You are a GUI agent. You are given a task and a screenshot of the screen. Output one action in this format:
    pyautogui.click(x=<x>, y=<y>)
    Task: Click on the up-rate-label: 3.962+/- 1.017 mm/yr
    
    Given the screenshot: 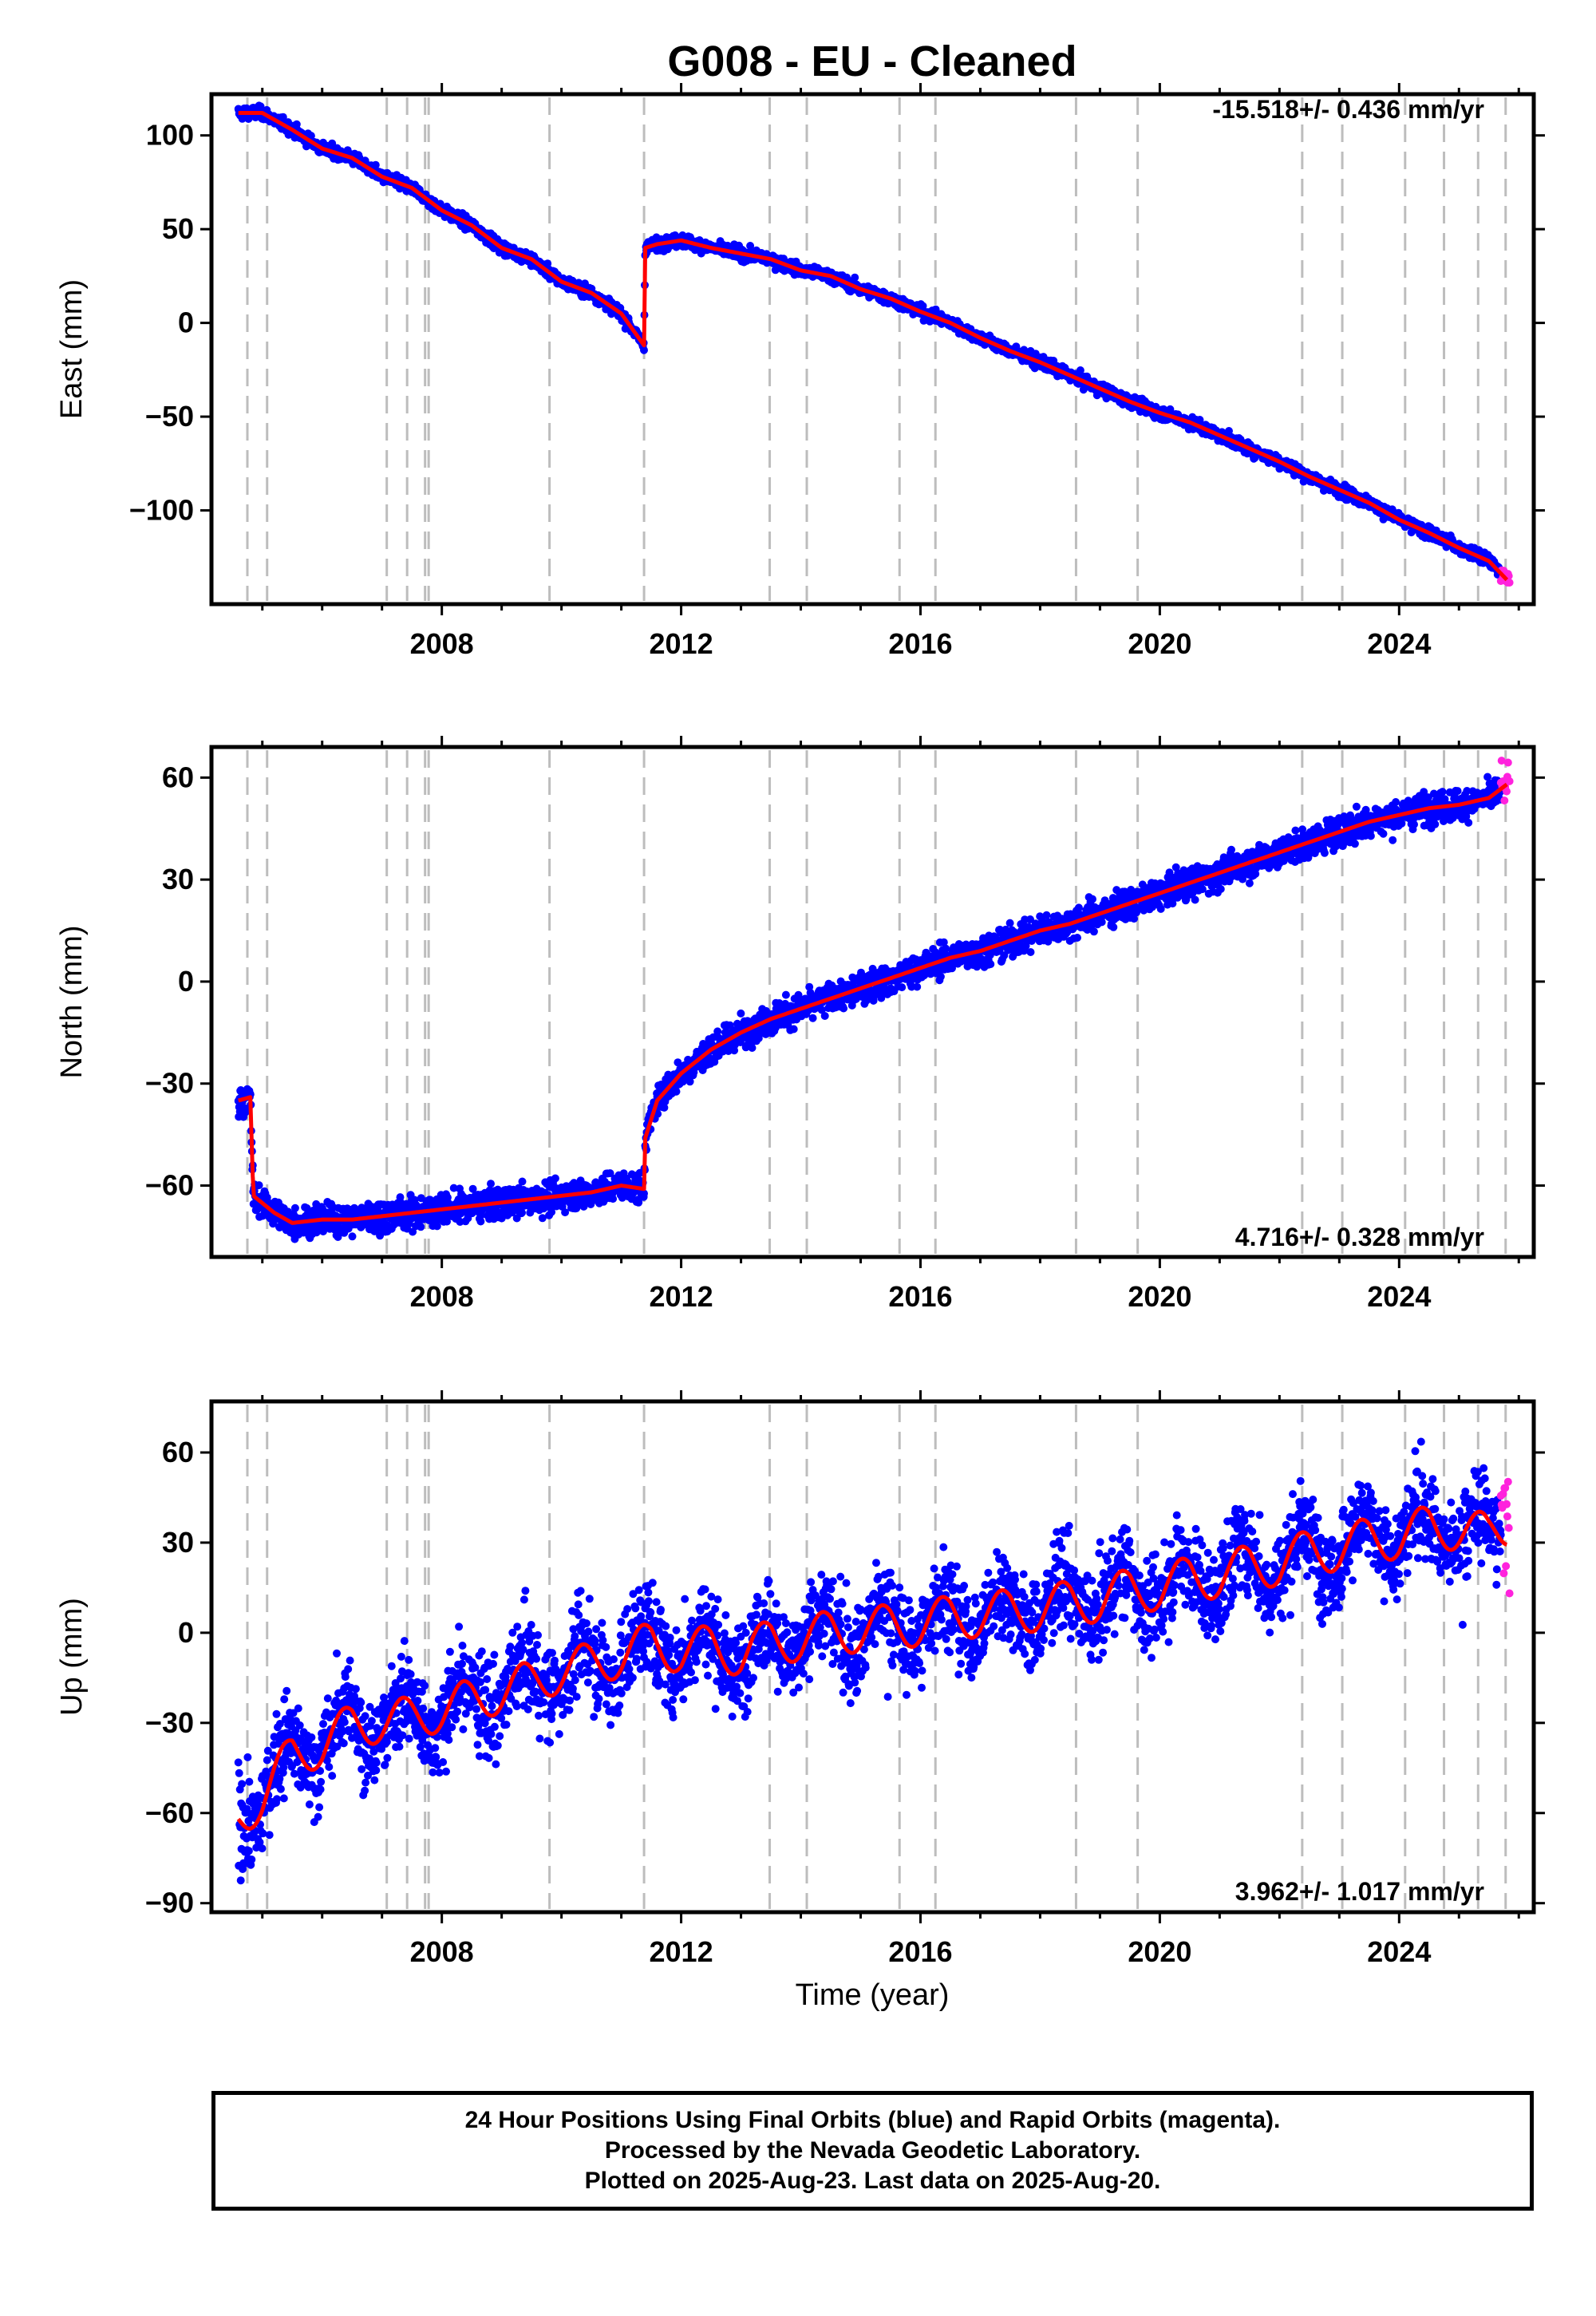 What is the action you would take?
    pyautogui.click(x=1359, y=1891)
    